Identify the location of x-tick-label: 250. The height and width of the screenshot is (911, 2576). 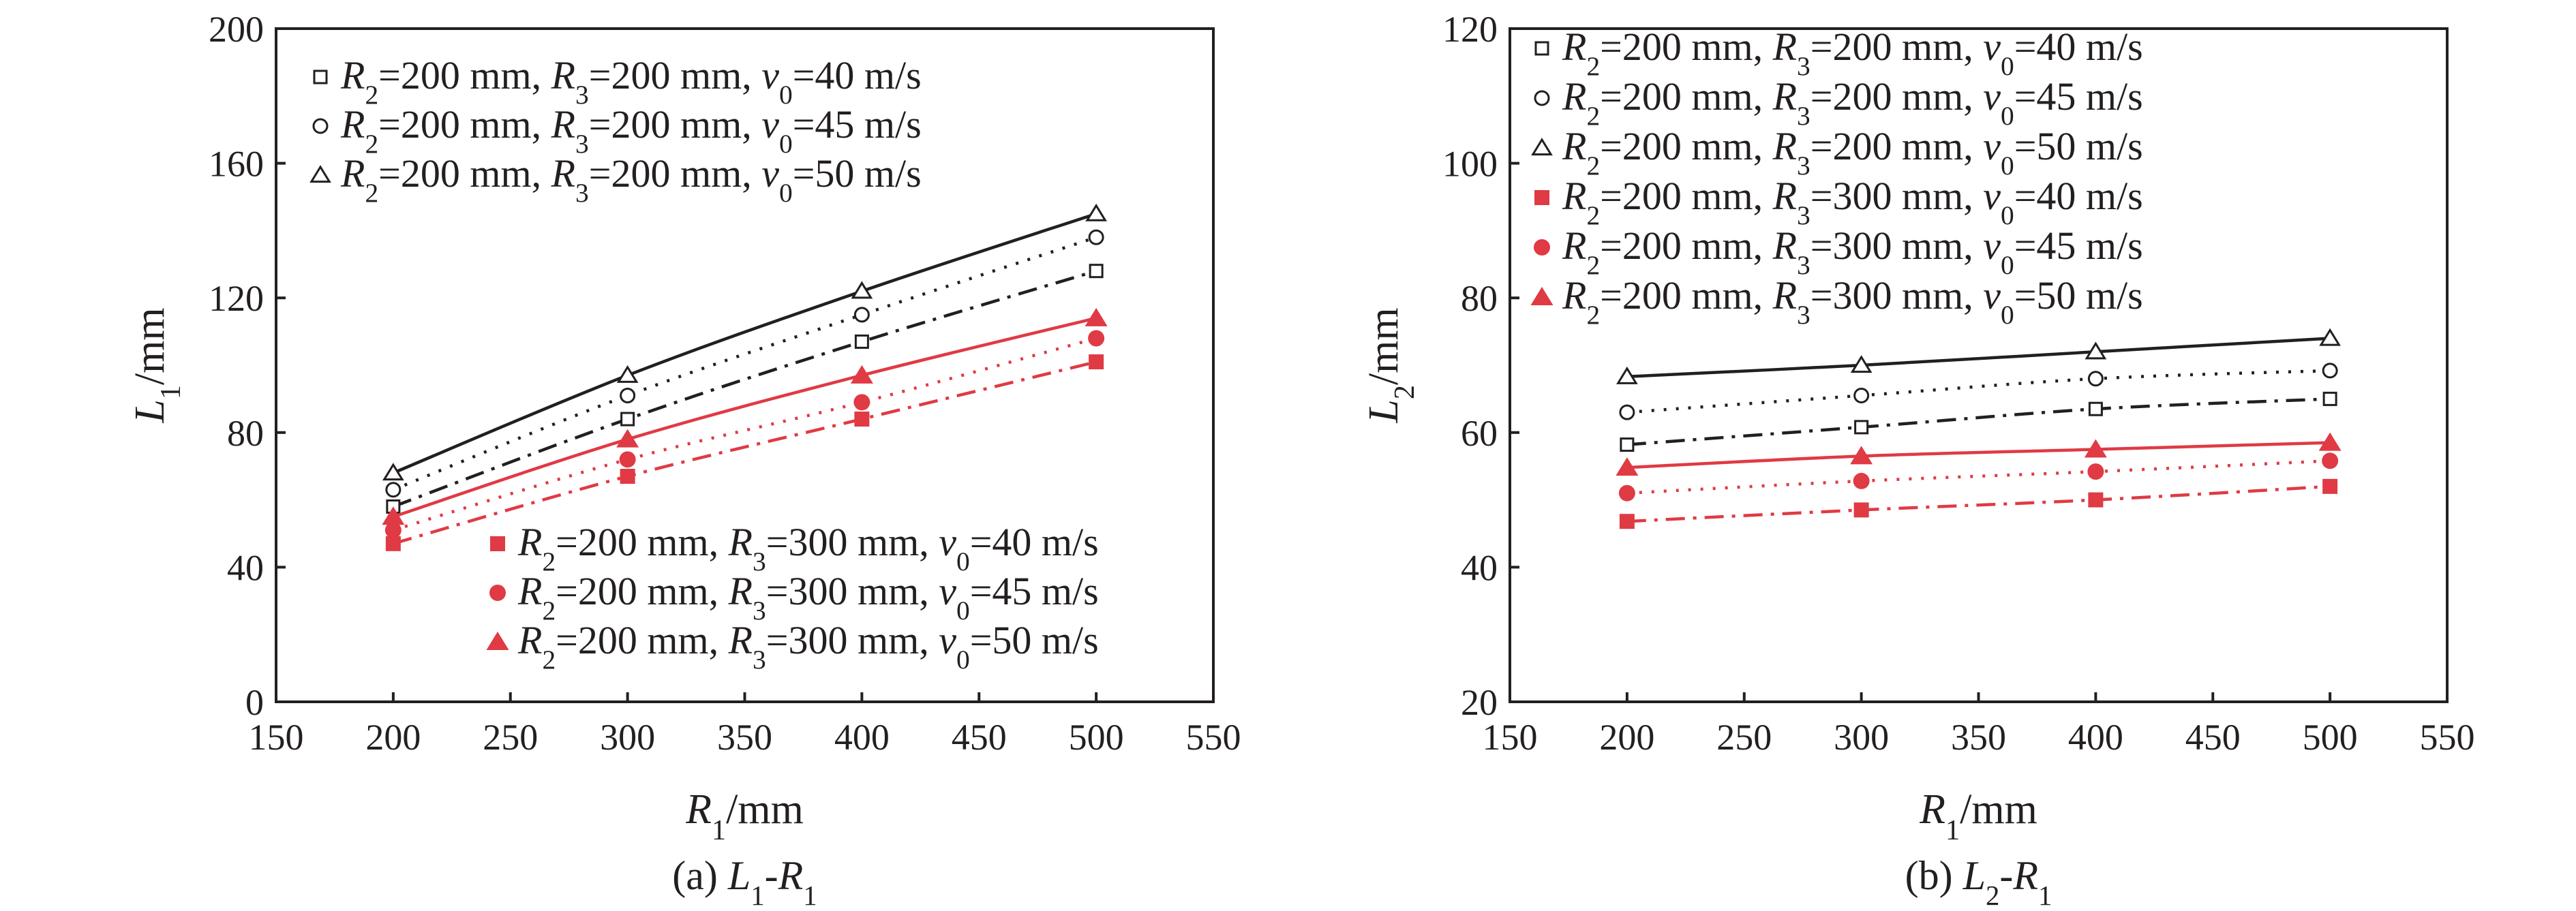
(1744, 738).